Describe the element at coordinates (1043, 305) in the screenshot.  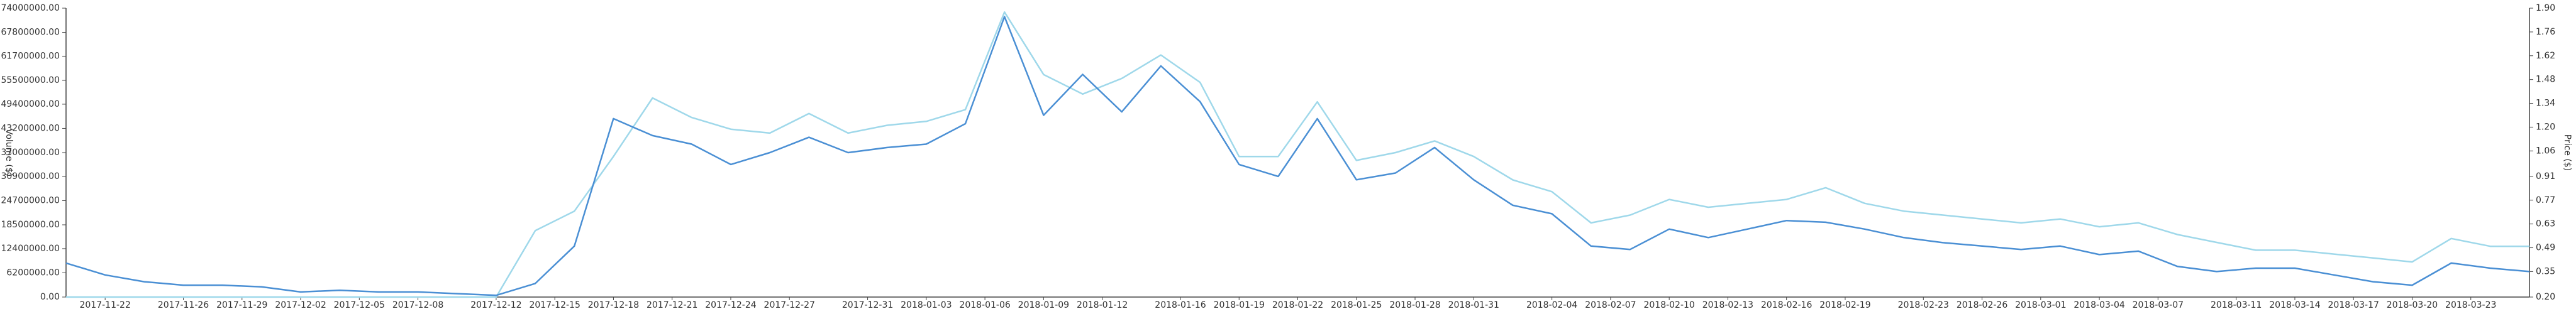
I see `x-tick-label: 2018-01-09` at that location.